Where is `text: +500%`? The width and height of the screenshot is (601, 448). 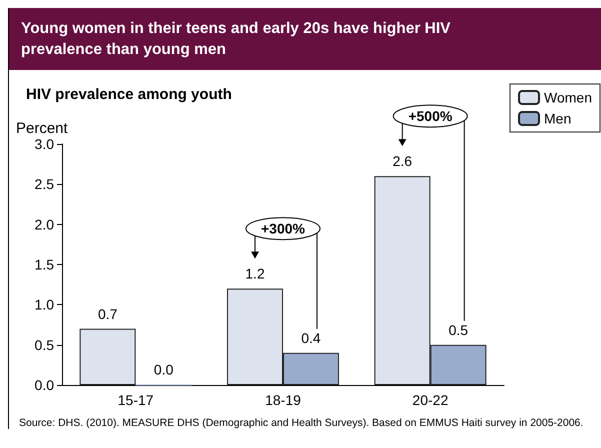
text: +500% is located at coordinates (430, 116).